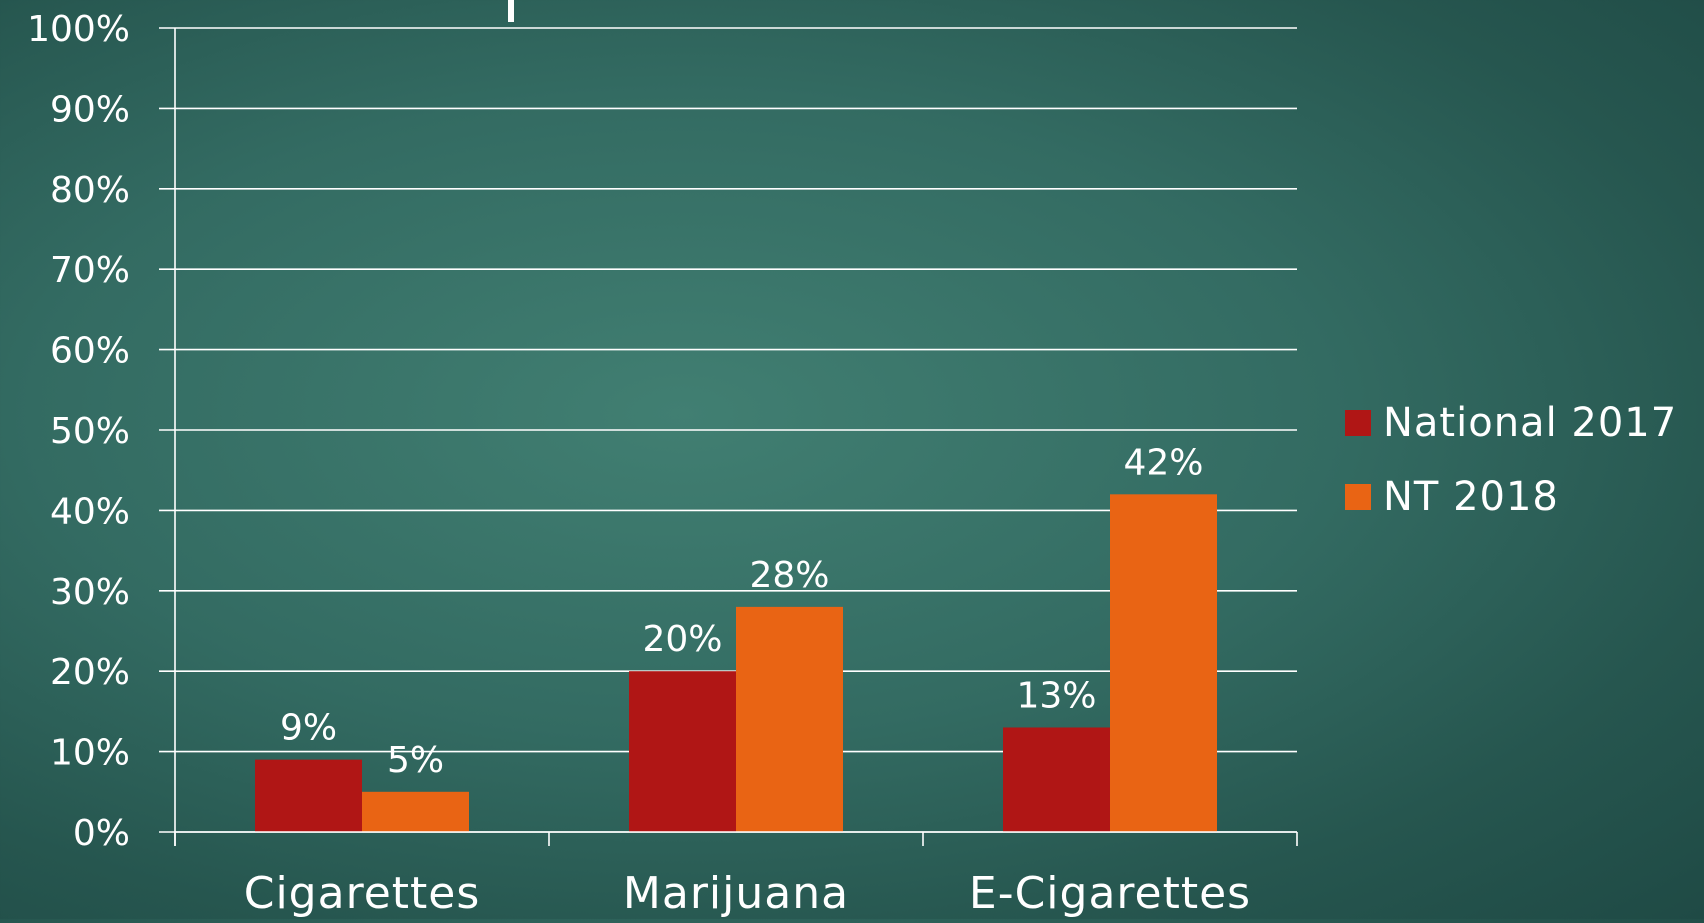 The image size is (1704, 923). What do you see at coordinates (415, 760) in the screenshot?
I see `data-label: 5%` at bounding box center [415, 760].